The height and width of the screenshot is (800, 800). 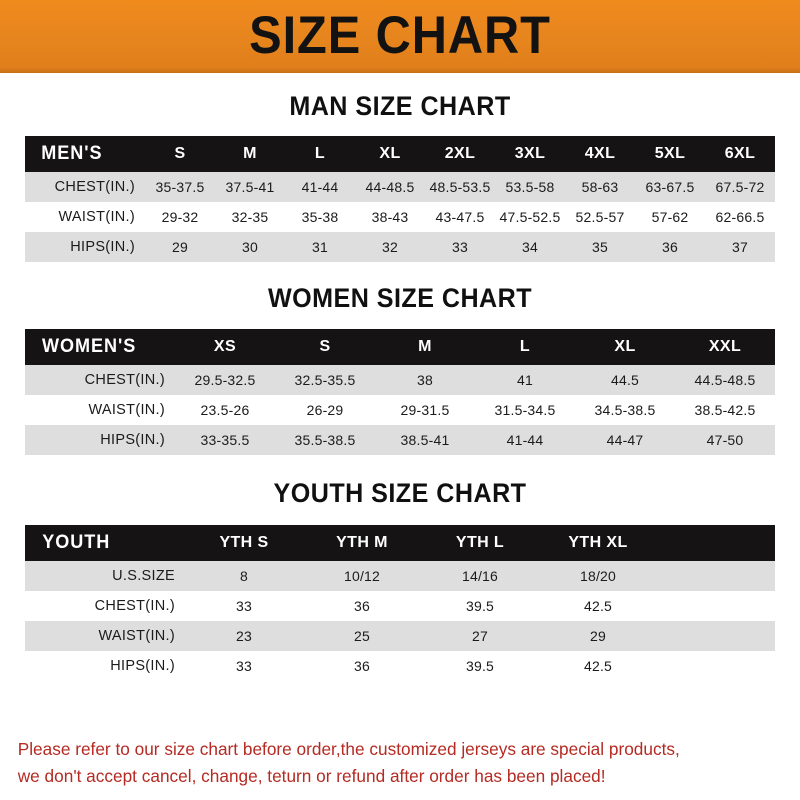 I want to click on man-col-4: 2XL, so click(x=460, y=153).